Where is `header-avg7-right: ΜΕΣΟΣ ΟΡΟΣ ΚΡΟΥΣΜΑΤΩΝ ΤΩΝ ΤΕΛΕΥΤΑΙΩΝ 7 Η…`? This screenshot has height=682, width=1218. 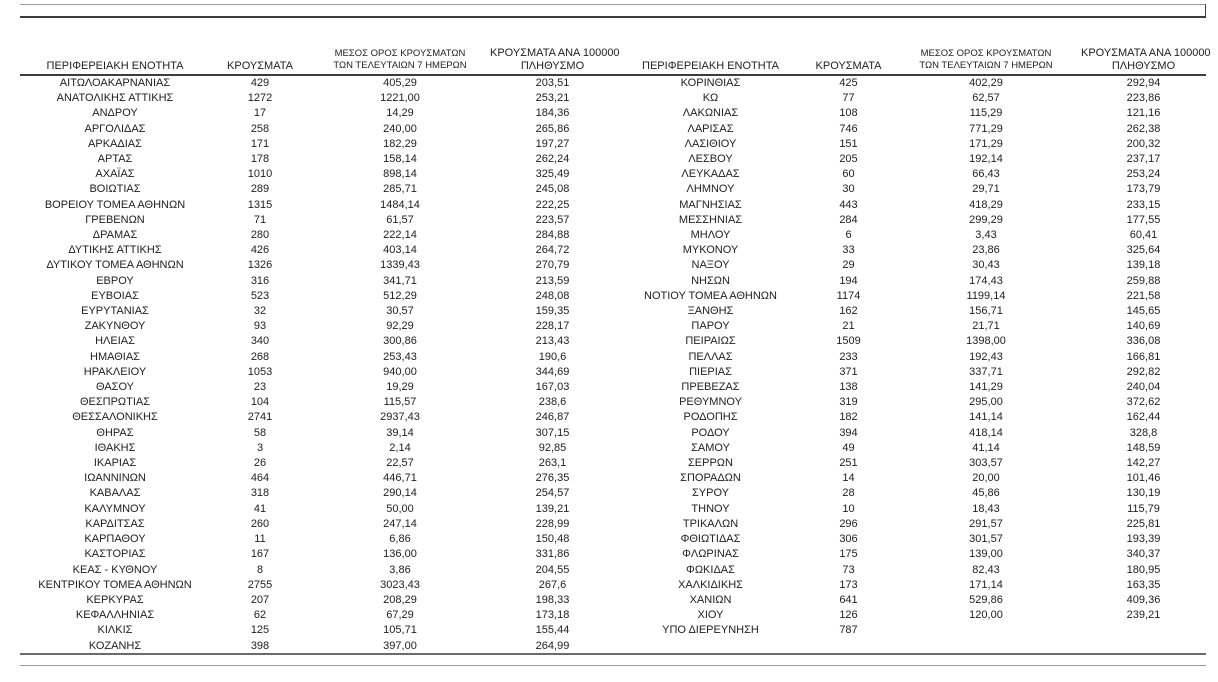 header-avg7-right: ΜΕΣΟΣ ΟΡΟΣ ΚΡΟΥΣΜΑΤΩΝ ΤΩΝ ΤΕΛΕΥΤΑΙΩΝ 7 Η… is located at coordinates (986, 57).